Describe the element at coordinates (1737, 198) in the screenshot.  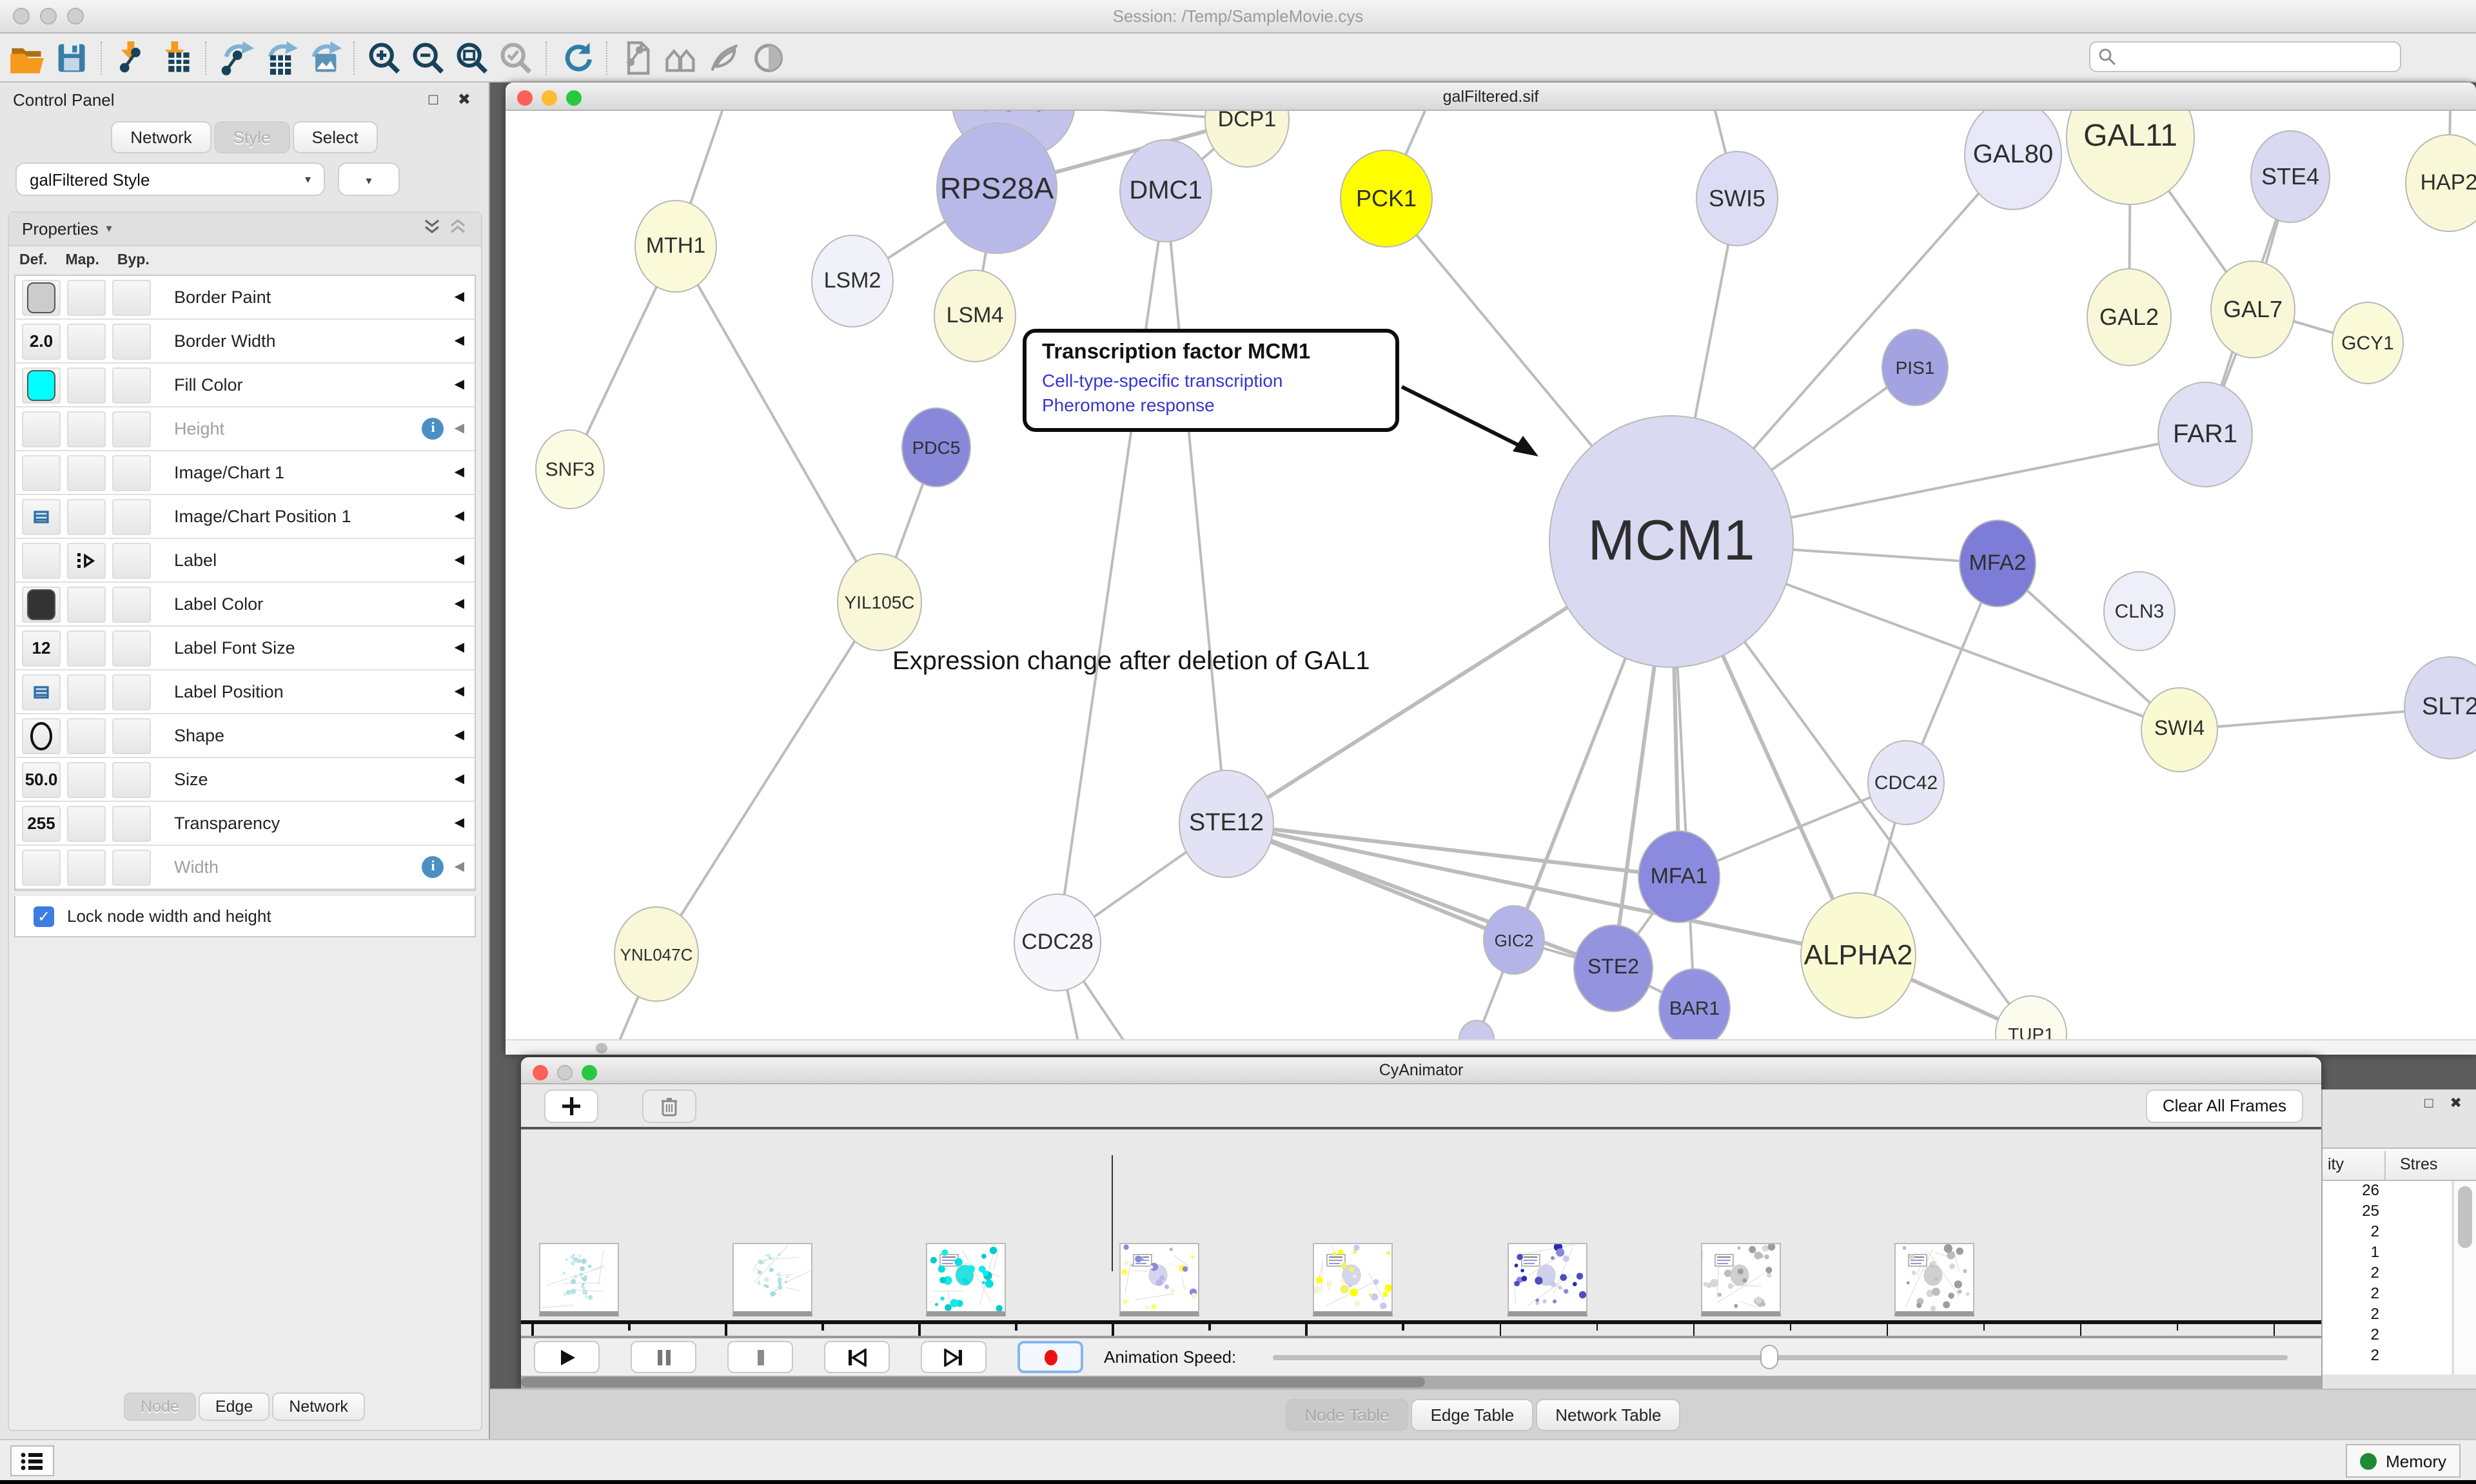
I see `network-node-swi5: SWI5` at that location.